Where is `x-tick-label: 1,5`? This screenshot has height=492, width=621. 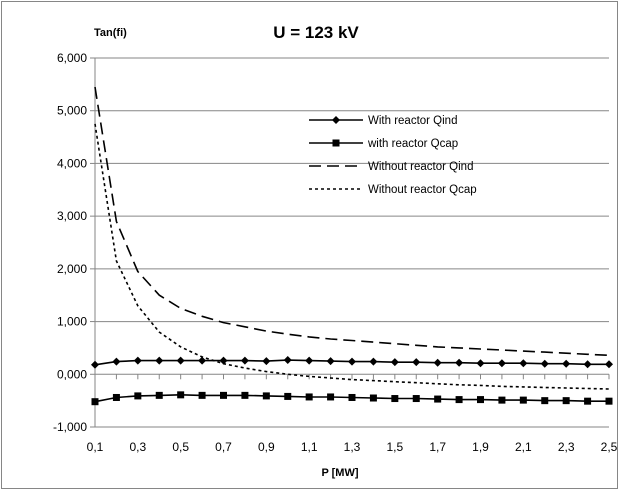
x-tick-label: 1,5 is located at coordinates (394, 447).